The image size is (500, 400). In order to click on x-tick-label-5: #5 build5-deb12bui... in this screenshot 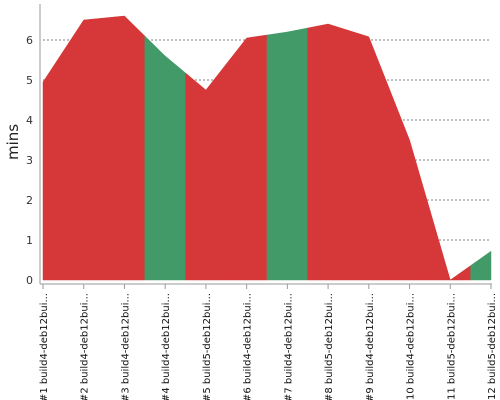, I will do `click(207, 346)`.